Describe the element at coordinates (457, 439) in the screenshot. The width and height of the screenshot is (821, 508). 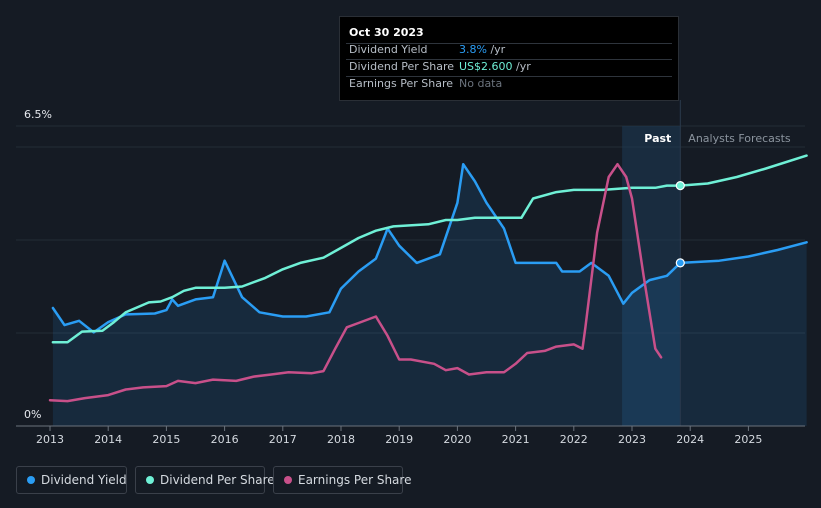
I see `x-tick-label: 2020` at that location.